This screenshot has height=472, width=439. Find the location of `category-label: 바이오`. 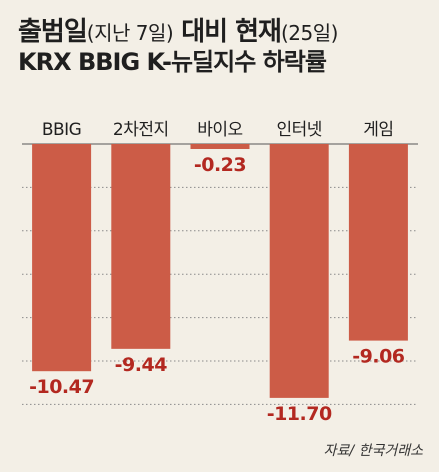

category-label: 바이오 is located at coordinates (219, 130).